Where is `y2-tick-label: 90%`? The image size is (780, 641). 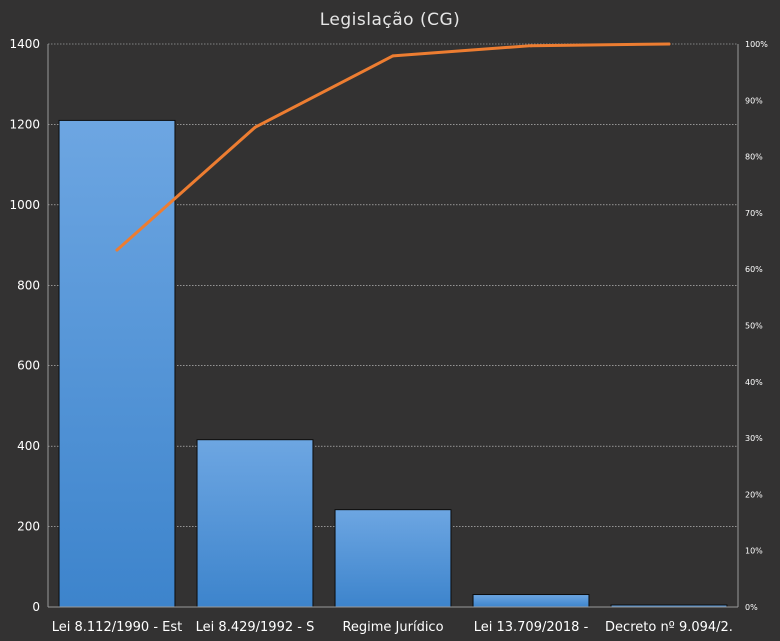 y2-tick-label: 90% is located at coordinates (754, 100).